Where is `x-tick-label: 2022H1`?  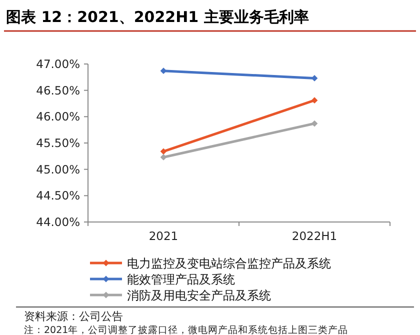 x-tick-label: 2022H1 is located at coordinates (315, 236).